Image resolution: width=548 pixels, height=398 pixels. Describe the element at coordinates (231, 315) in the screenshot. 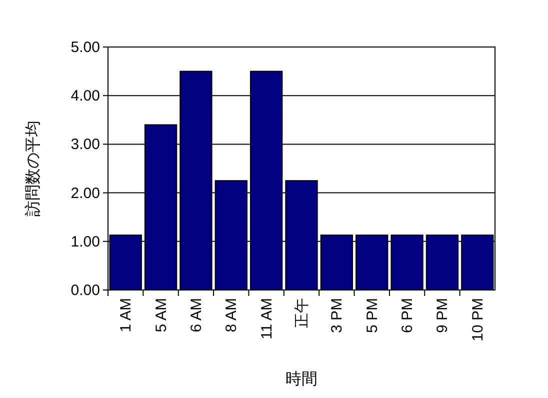

I see `x-tick-label: 8 AM` at that location.